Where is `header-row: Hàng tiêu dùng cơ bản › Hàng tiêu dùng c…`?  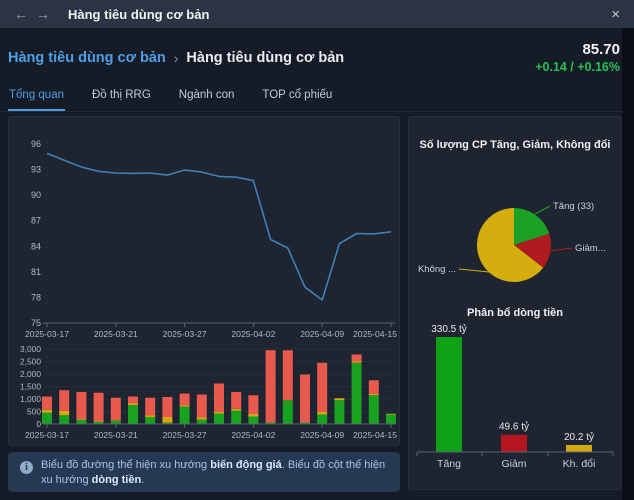 header-row: Hàng tiêu dùng cơ bản › Hàng tiêu dùng c… is located at coordinates (315, 58).